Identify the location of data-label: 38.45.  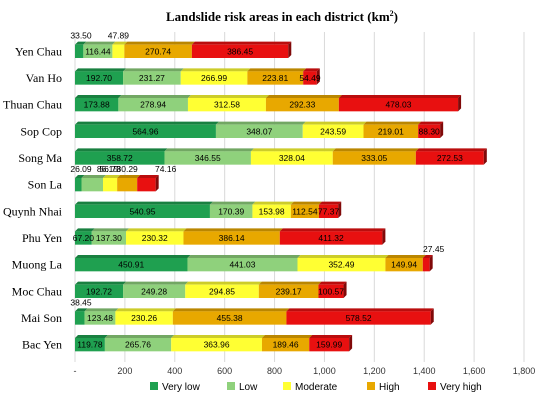
(81, 302).